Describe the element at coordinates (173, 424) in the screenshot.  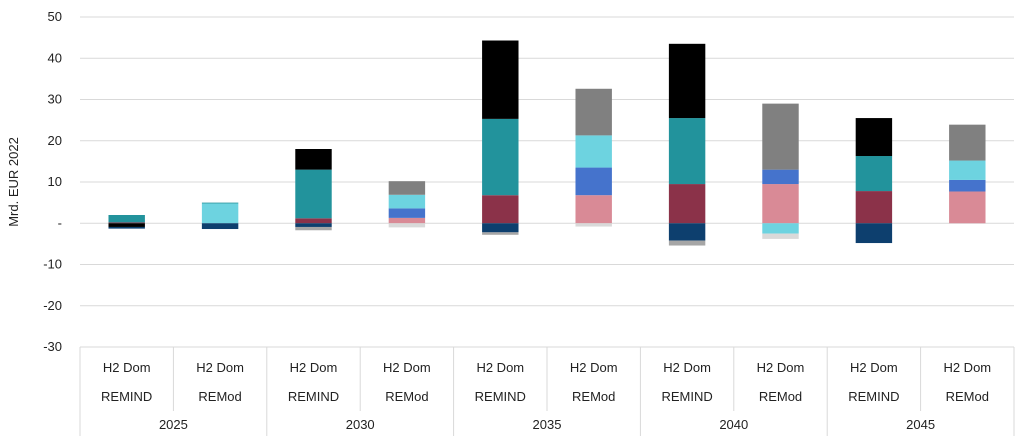
I see `year-label: 2025` at that location.